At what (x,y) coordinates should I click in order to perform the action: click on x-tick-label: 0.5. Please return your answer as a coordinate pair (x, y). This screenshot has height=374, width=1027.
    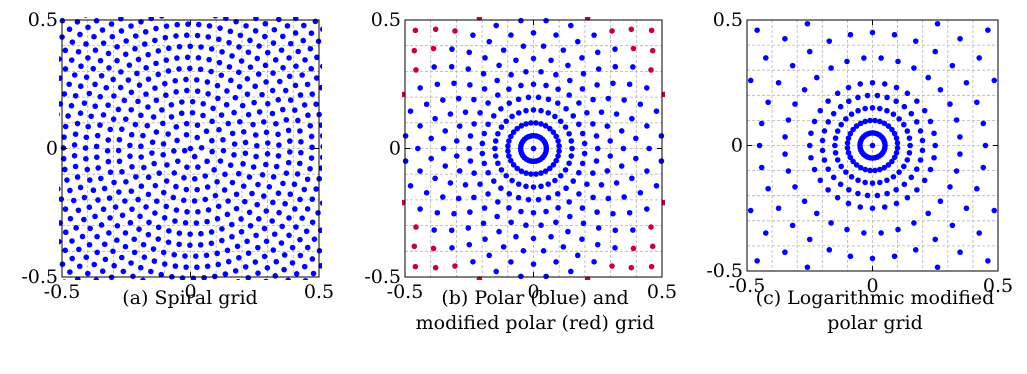
    Looking at the image, I should click on (319, 292).